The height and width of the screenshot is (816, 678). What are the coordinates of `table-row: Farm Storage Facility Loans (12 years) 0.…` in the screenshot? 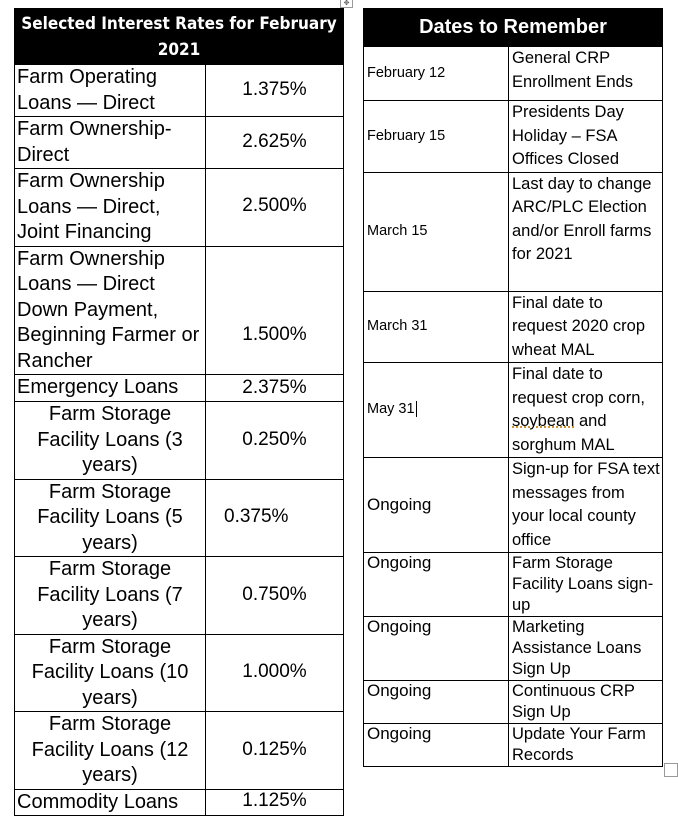 It's located at (179, 750).